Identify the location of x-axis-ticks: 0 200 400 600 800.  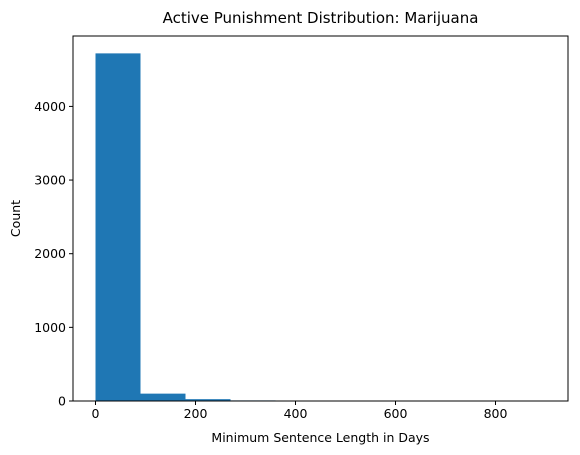
(300, 411).